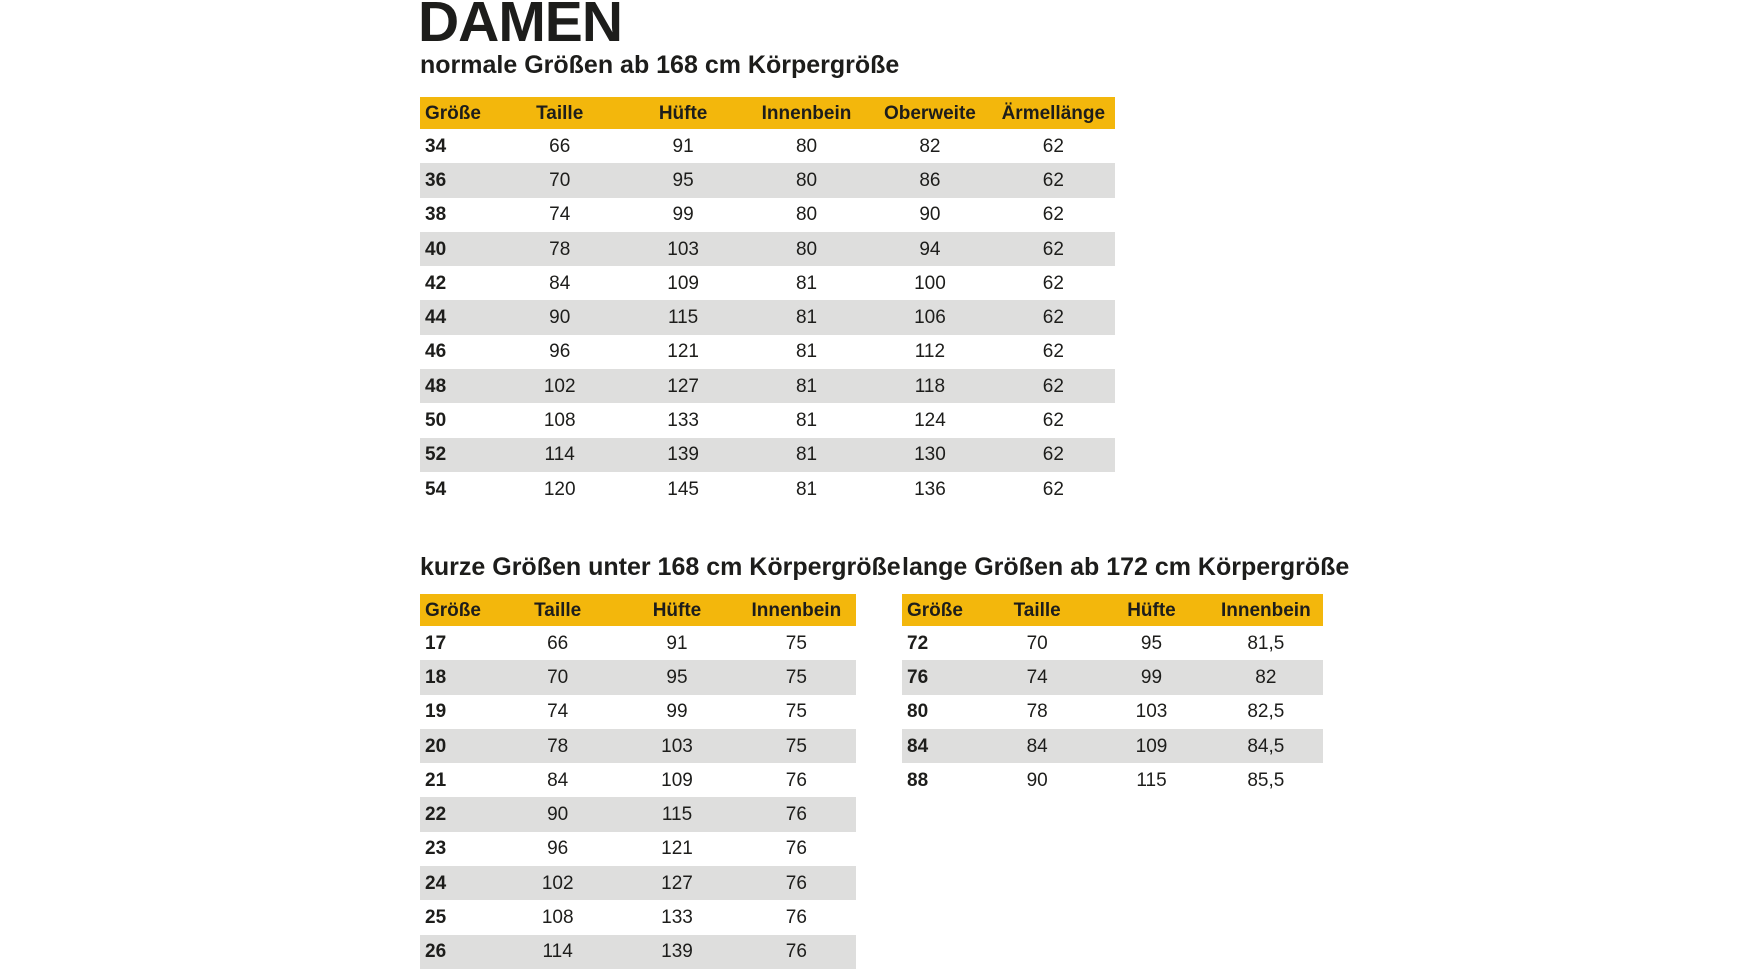  I want to click on size-cell: 48, so click(436, 386).